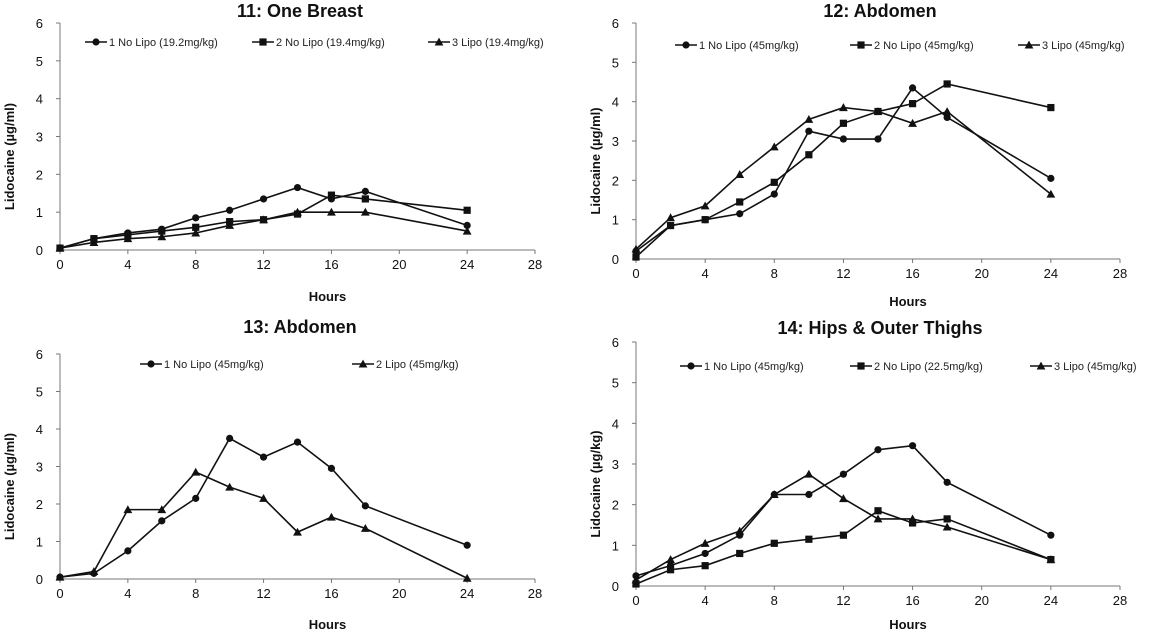 Image resolution: width=1157 pixels, height=634 pixels. I want to click on legend-label: 1 No Lipo (19.2mg/kg), so click(163, 43).